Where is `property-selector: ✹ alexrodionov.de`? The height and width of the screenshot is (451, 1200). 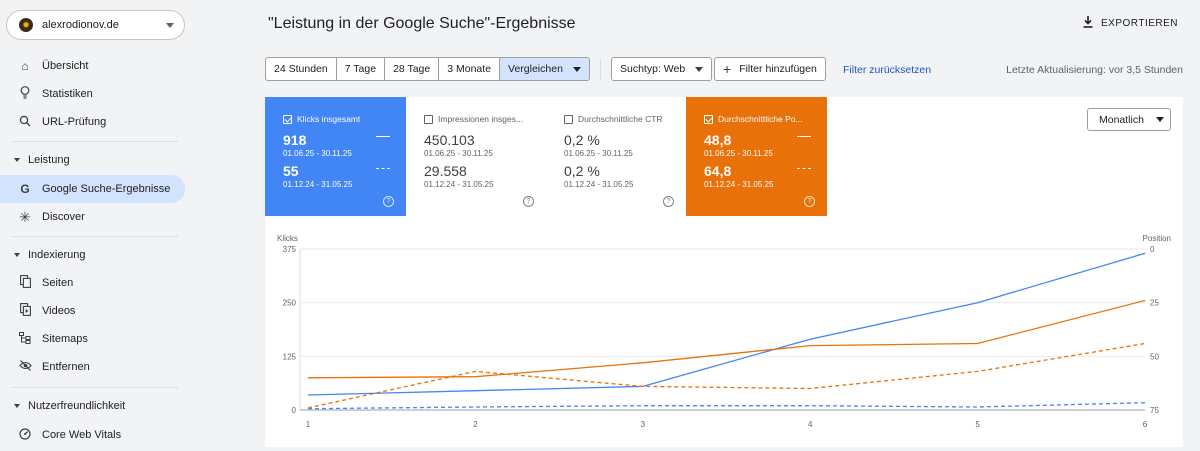 property-selector: ✹ alexrodionov.de is located at coordinates (95, 25).